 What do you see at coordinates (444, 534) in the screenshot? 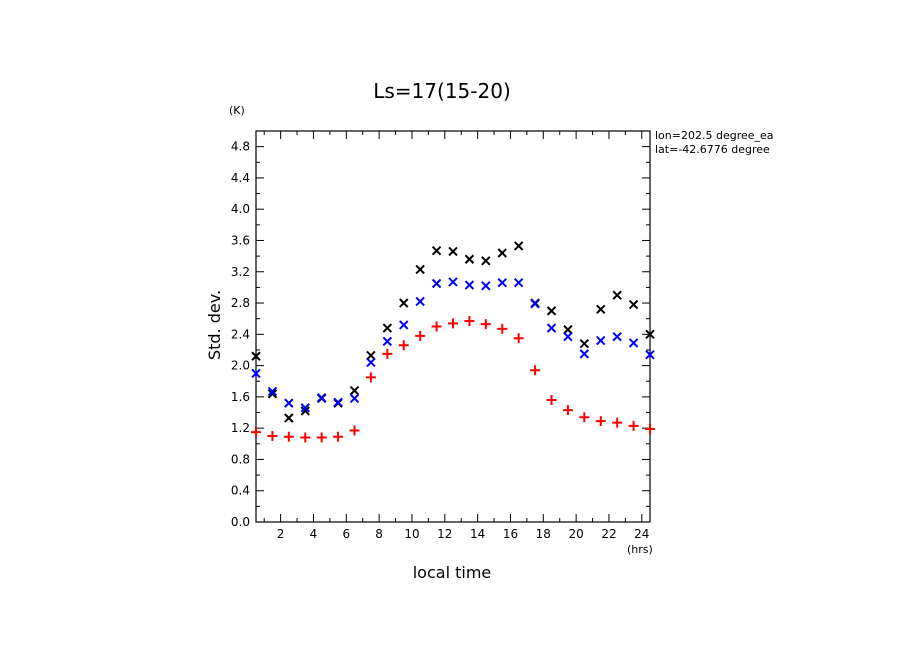
I see `x-tick-label: 12` at bounding box center [444, 534].